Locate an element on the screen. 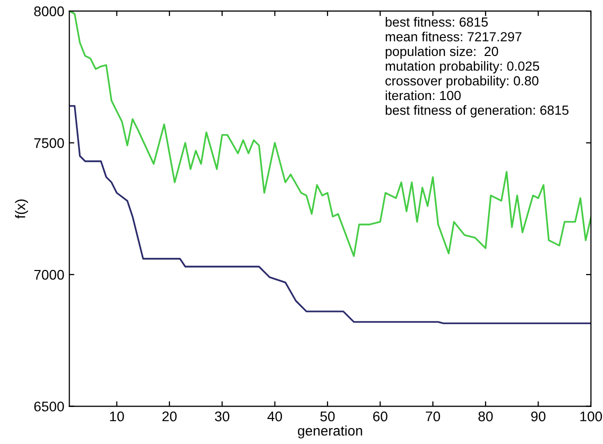 This screenshot has width=603, height=444. annotation: mean fitness: 7217.297 is located at coordinates (454, 37).